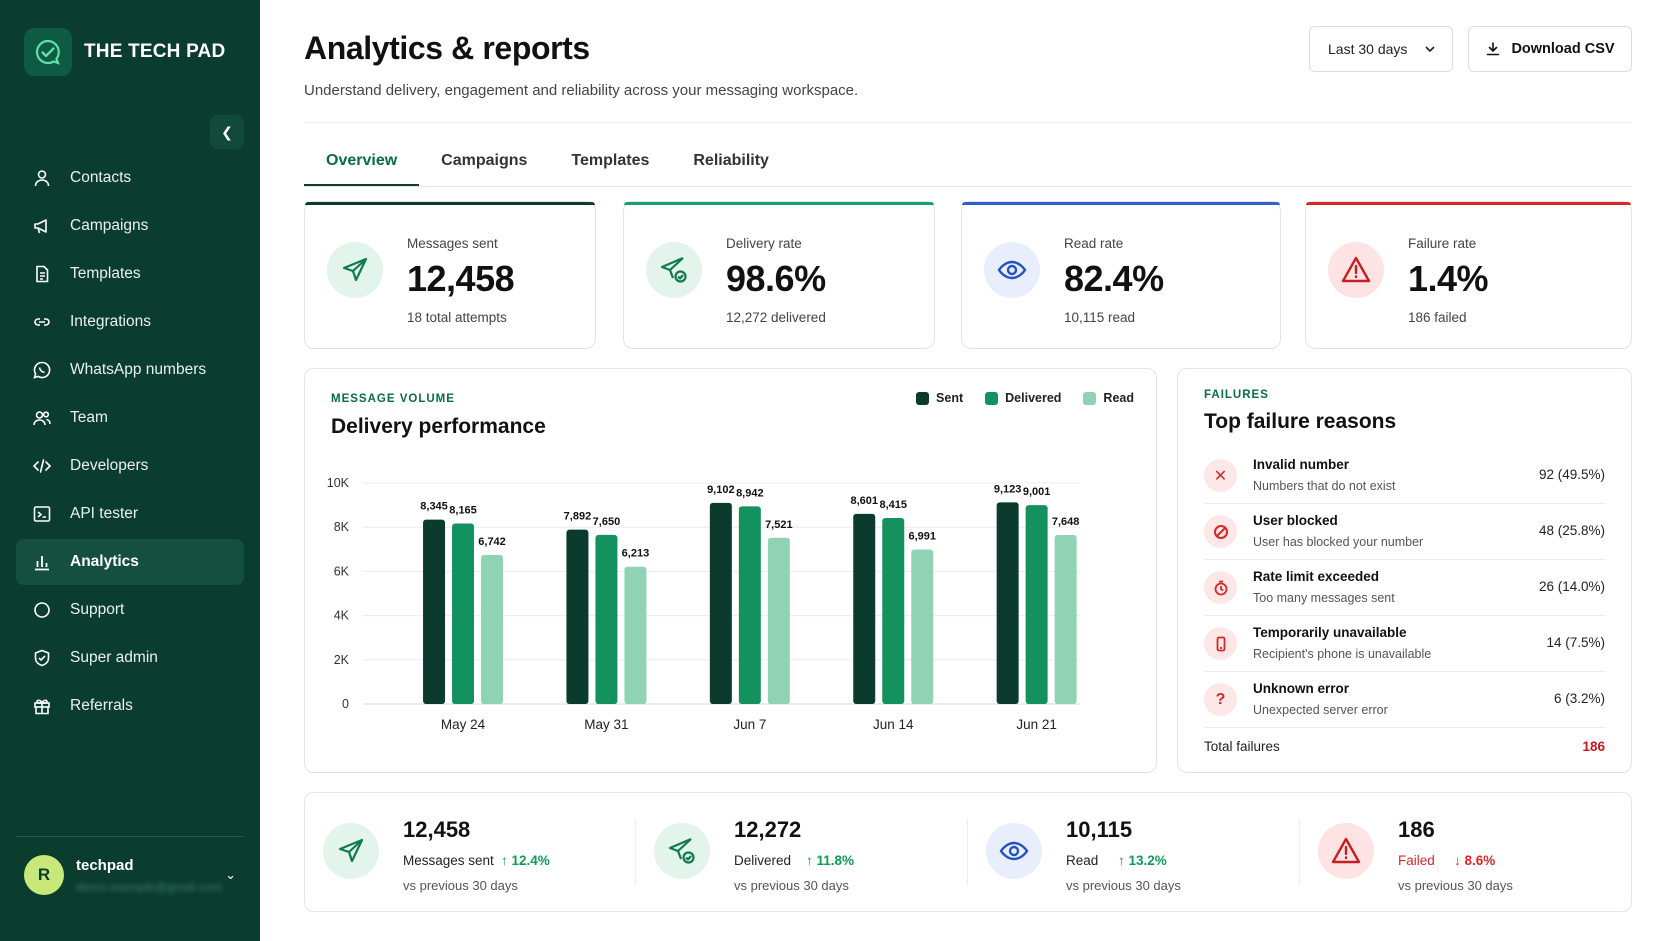 The image size is (1672, 941). What do you see at coordinates (448, 860) in the screenshot?
I see `summary-label: Messages sent` at bounding box center [448, 860].